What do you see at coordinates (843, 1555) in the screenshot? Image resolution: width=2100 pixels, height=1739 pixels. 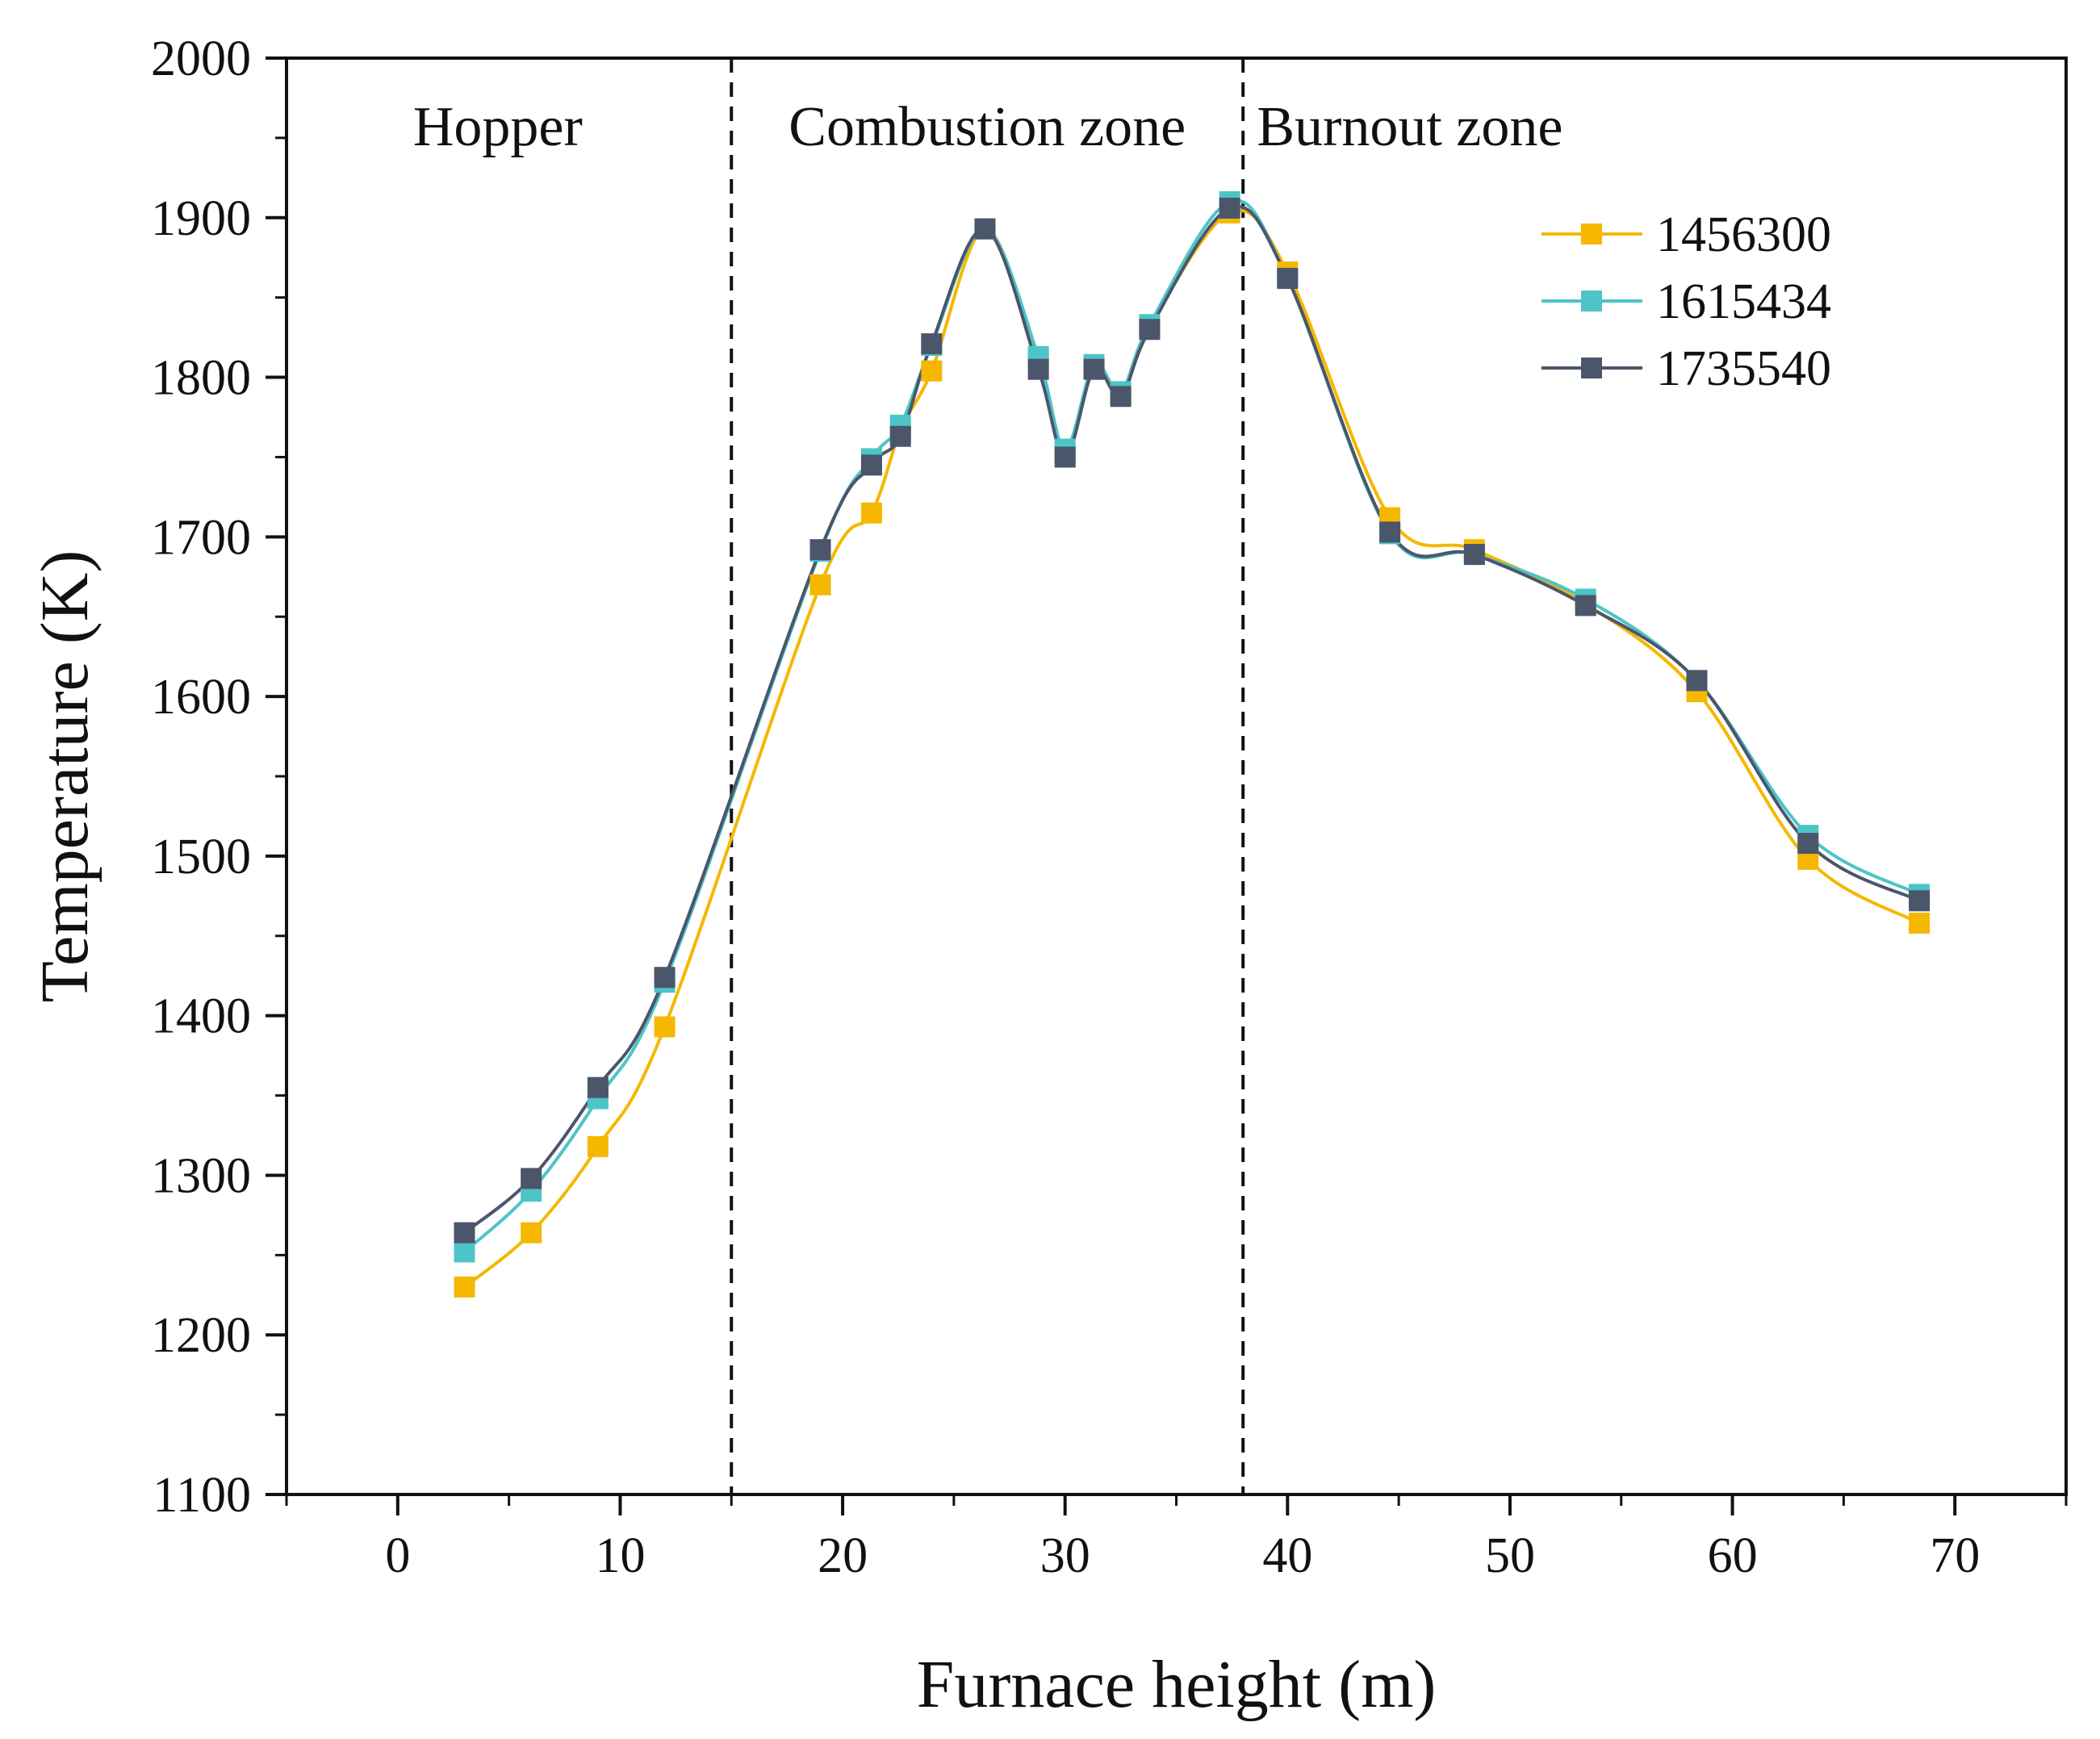 I see `x-tick-label: 20` at bounding box center [843, 1555].